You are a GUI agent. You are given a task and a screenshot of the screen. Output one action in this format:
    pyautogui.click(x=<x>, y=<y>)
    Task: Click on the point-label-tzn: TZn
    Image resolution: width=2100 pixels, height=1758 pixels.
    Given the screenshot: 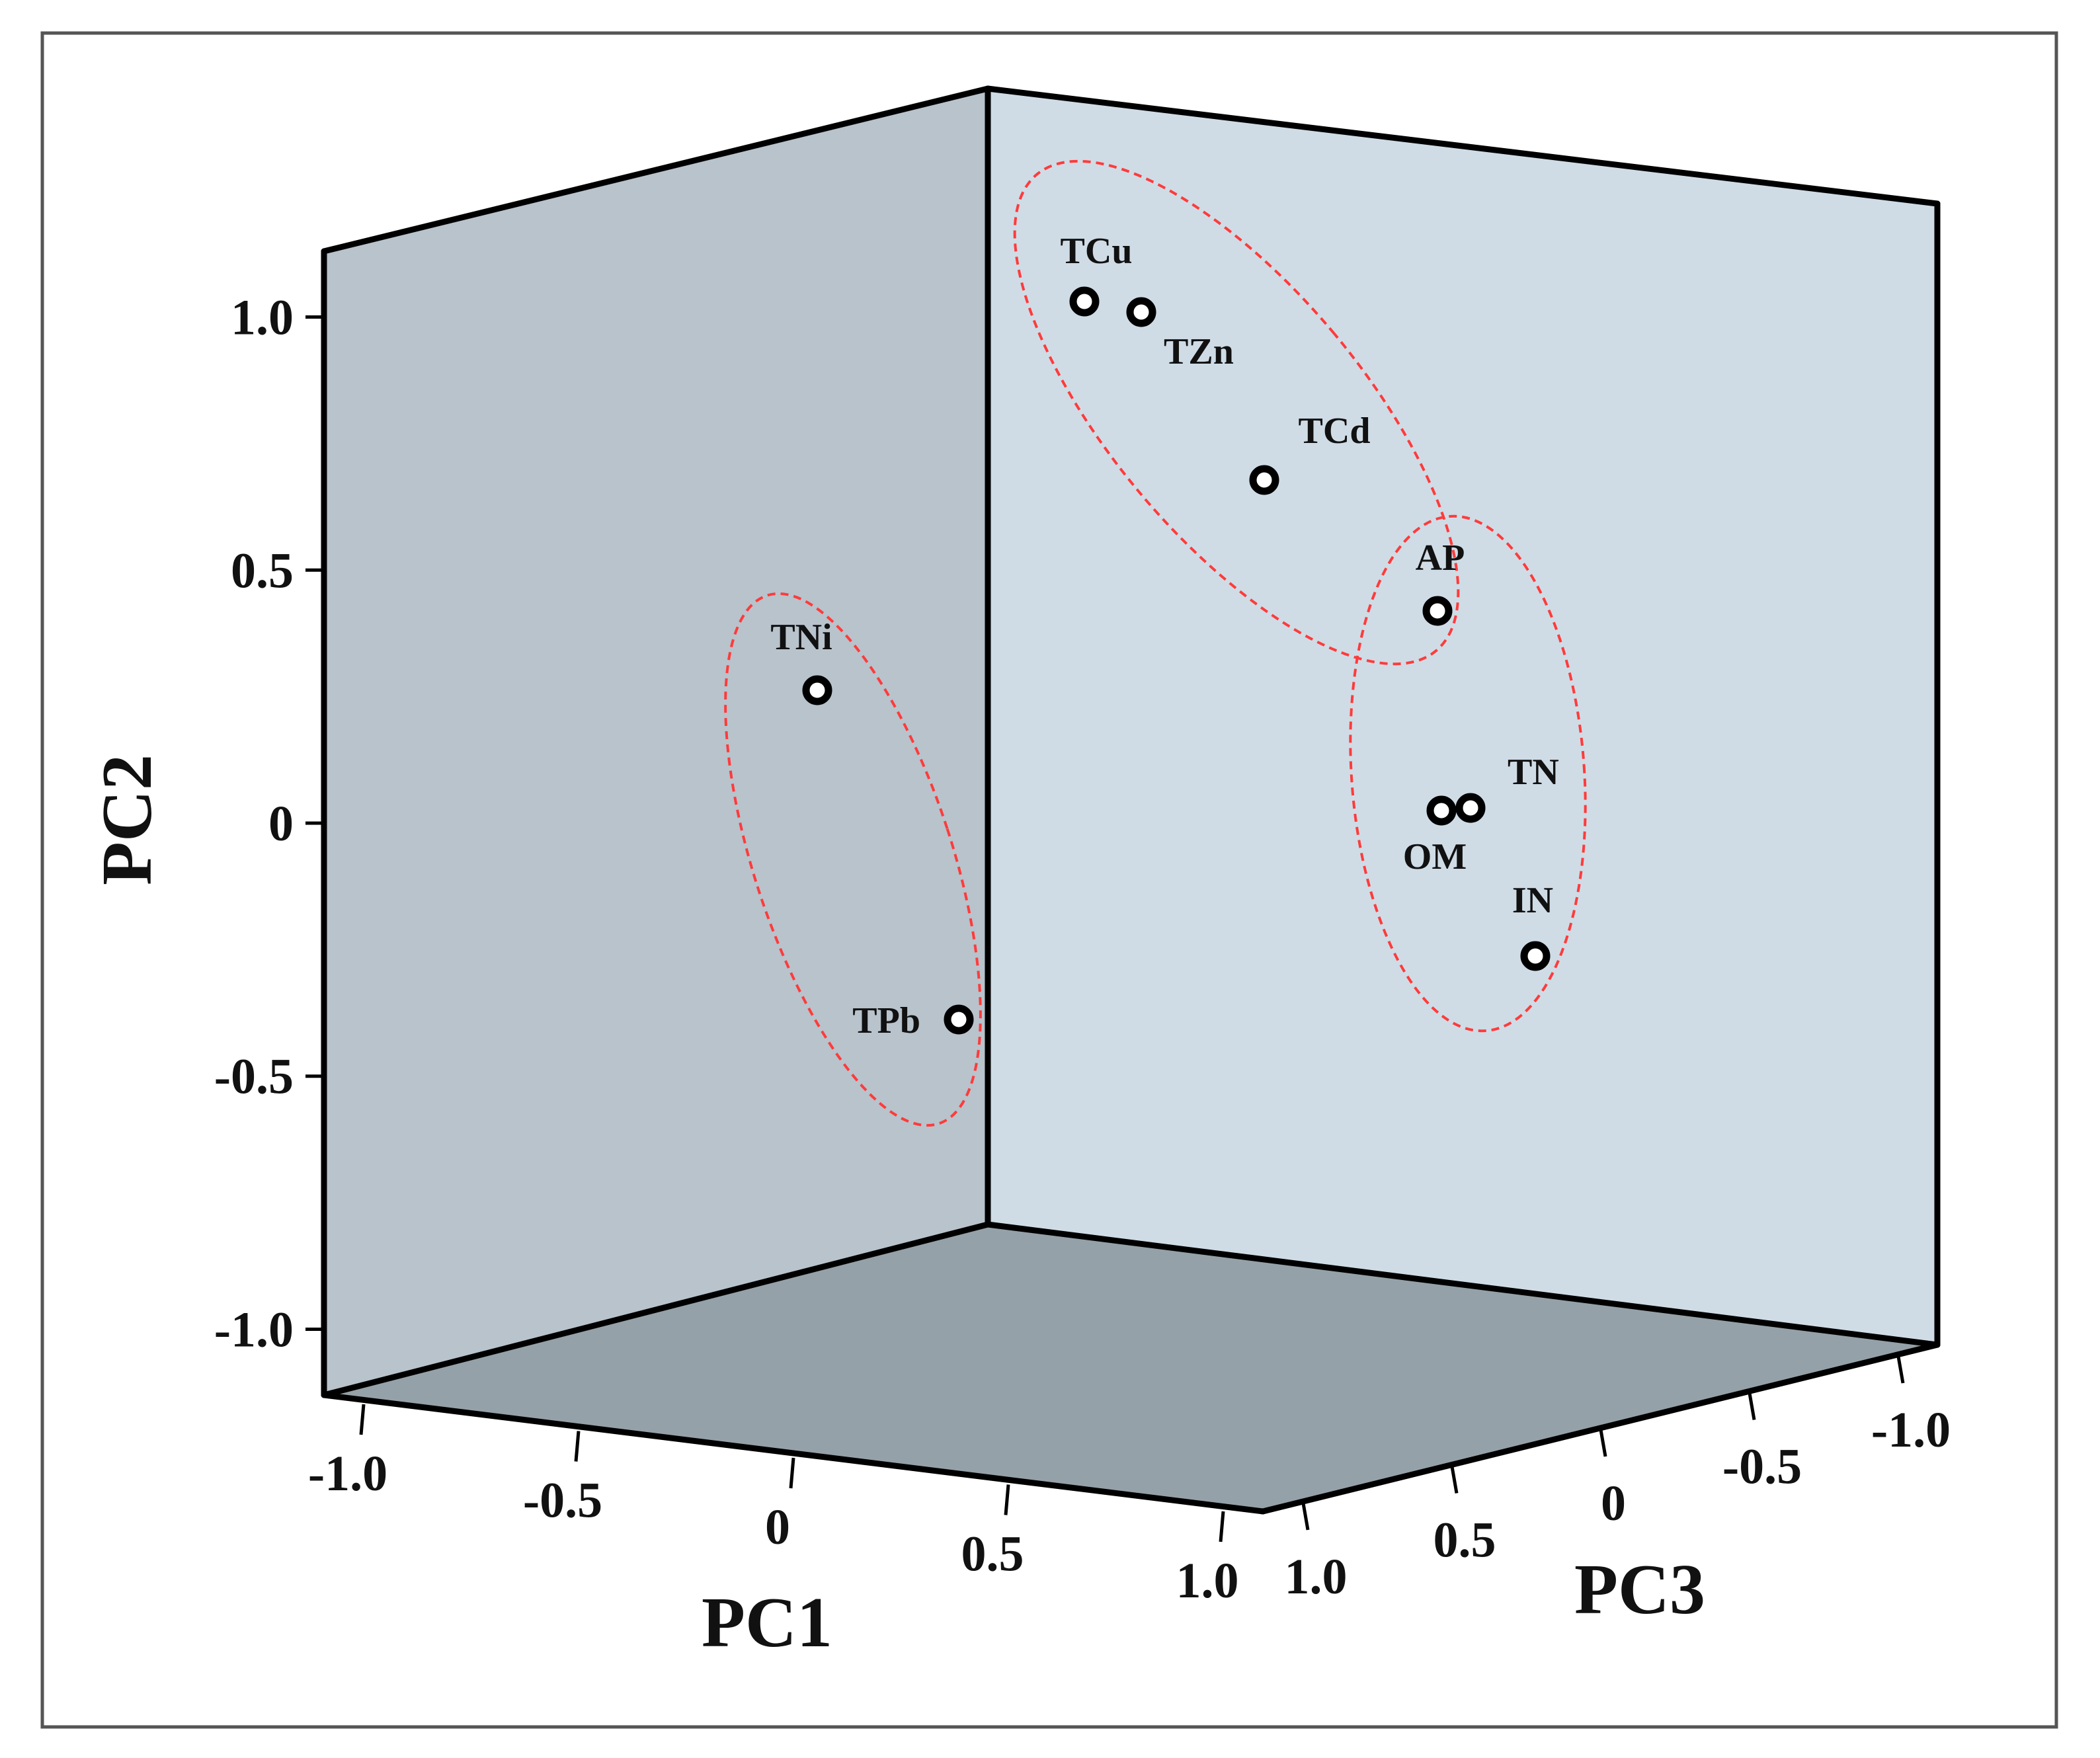 What is the action you would take?
    pyautogui.click(x=1199, y=351)
    